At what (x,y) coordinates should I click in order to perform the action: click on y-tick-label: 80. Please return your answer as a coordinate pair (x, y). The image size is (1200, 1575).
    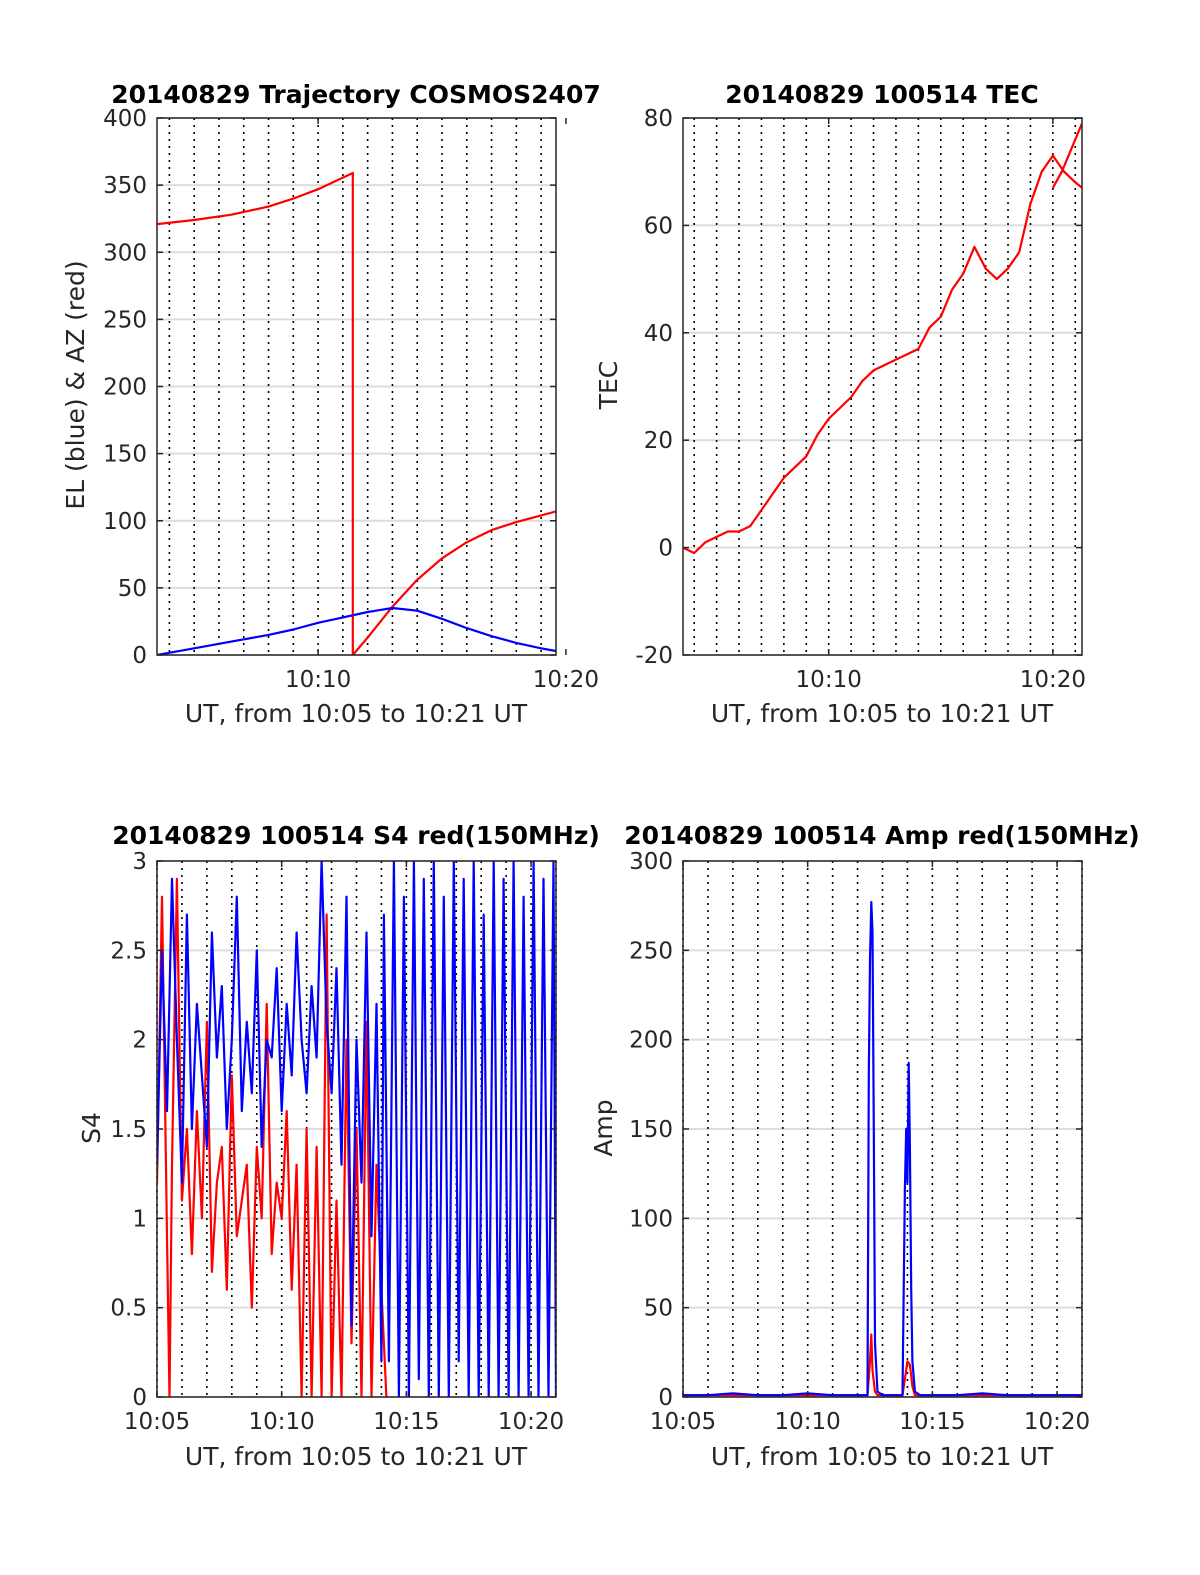
    Looking at the image, I should click on (658, 119).